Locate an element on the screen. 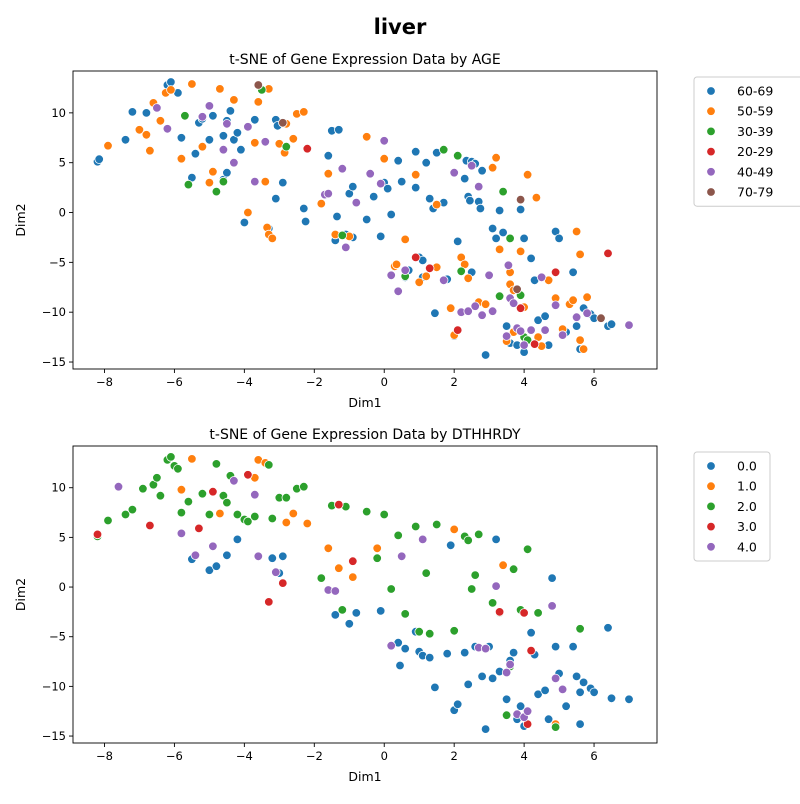 This screenshot has width=800, height=804. x-tick-label: 4 is located at coordinates (523, 382).